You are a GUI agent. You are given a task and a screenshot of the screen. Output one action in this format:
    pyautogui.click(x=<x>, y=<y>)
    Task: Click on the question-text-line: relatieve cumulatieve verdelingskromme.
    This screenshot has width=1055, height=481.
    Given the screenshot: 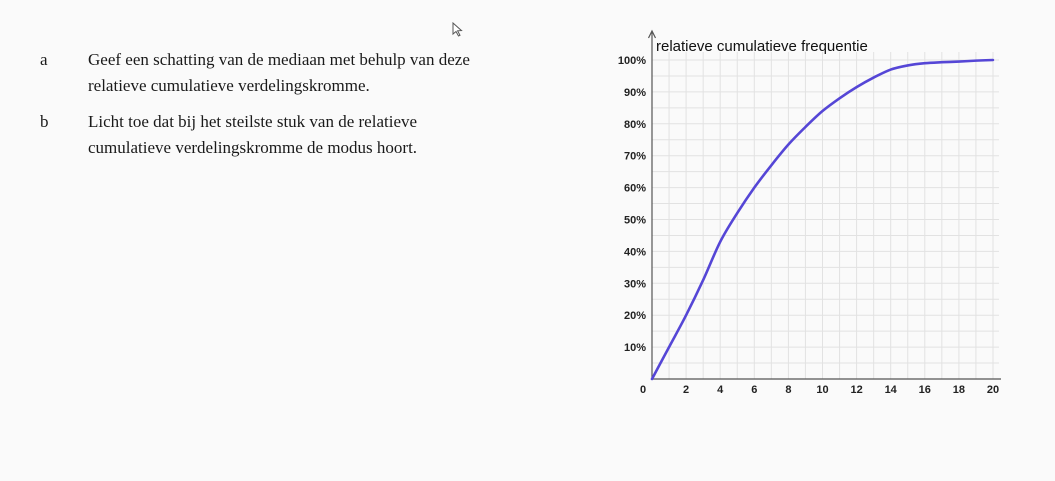 What is the action you would take?
    pyautogui.click(x=229, y=85)
    